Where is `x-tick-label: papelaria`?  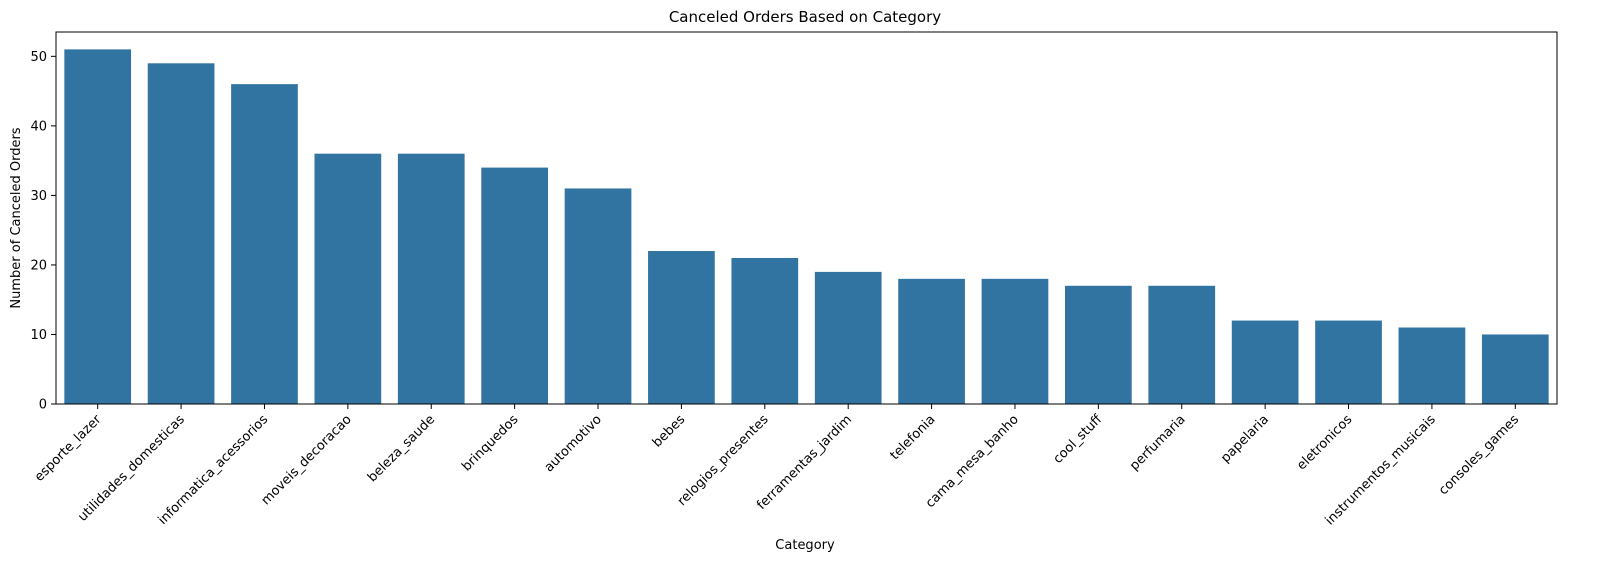
x-tick-label: papelaria is located at coordinates (1245, 439).